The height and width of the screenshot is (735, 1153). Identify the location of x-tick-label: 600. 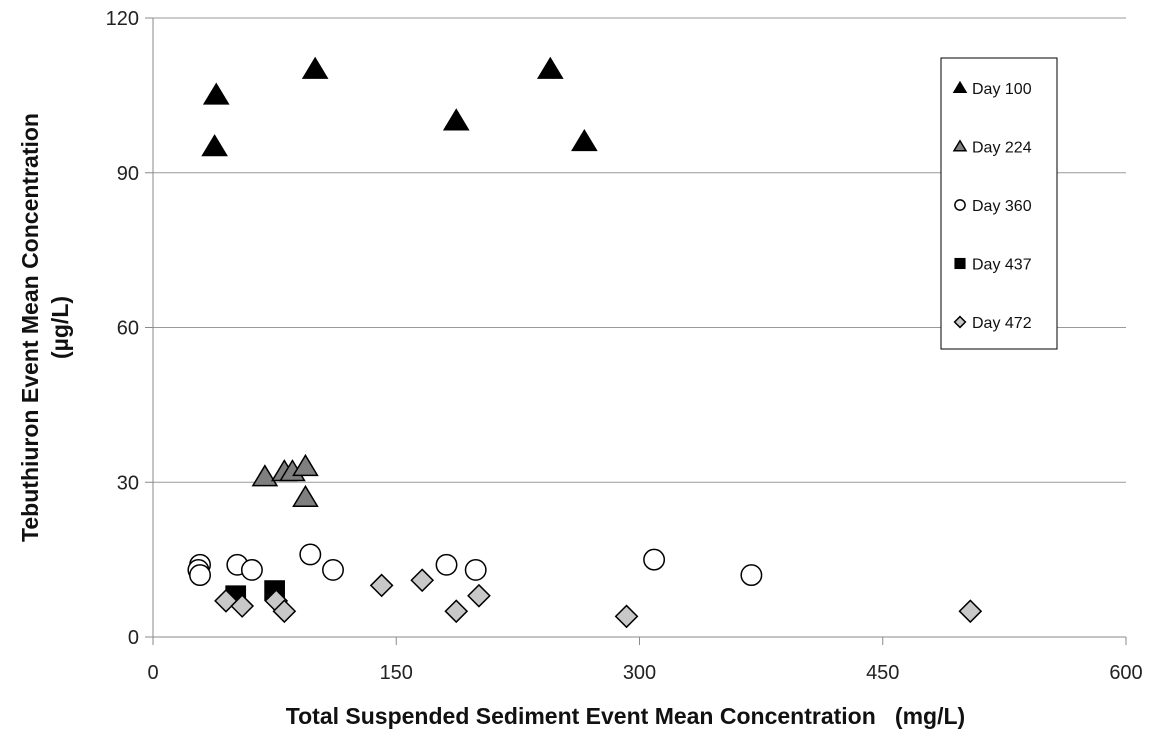
(1125, 673).